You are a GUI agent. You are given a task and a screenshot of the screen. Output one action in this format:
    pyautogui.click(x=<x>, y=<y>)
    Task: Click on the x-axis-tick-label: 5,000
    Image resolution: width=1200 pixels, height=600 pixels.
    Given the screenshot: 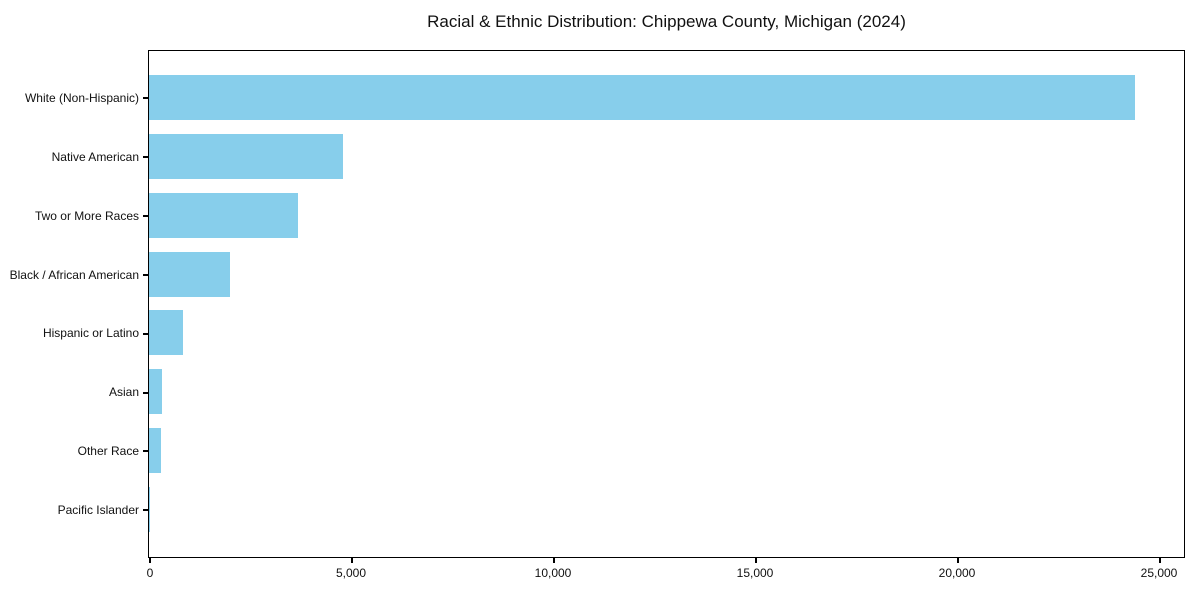 What is the action you would take?
    pyautogui.click(x=351, y=573)
    